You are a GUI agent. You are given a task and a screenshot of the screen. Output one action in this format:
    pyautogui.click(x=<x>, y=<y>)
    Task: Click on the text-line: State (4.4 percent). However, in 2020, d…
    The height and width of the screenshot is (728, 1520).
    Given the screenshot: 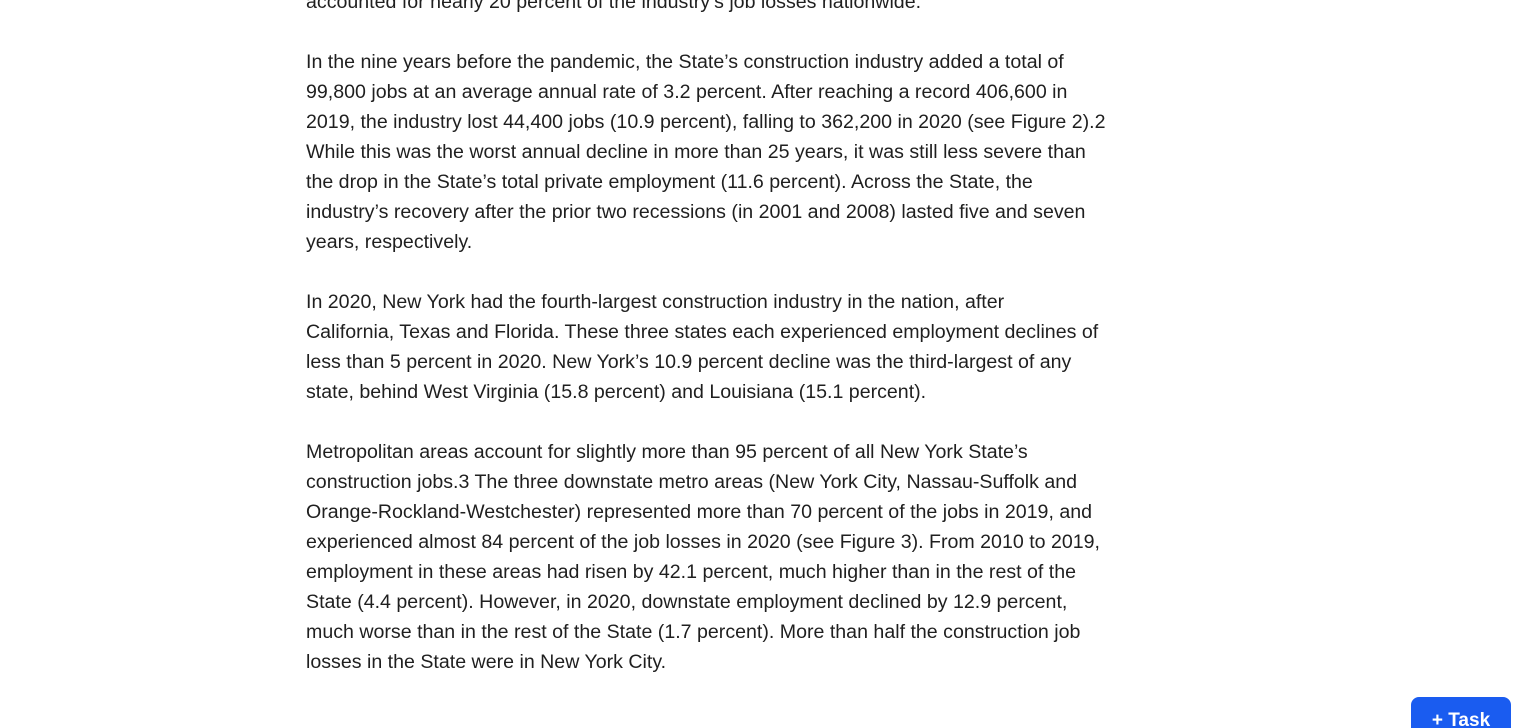 What is the action you would take?
    pyautogui.click(x=687, y=602)
    